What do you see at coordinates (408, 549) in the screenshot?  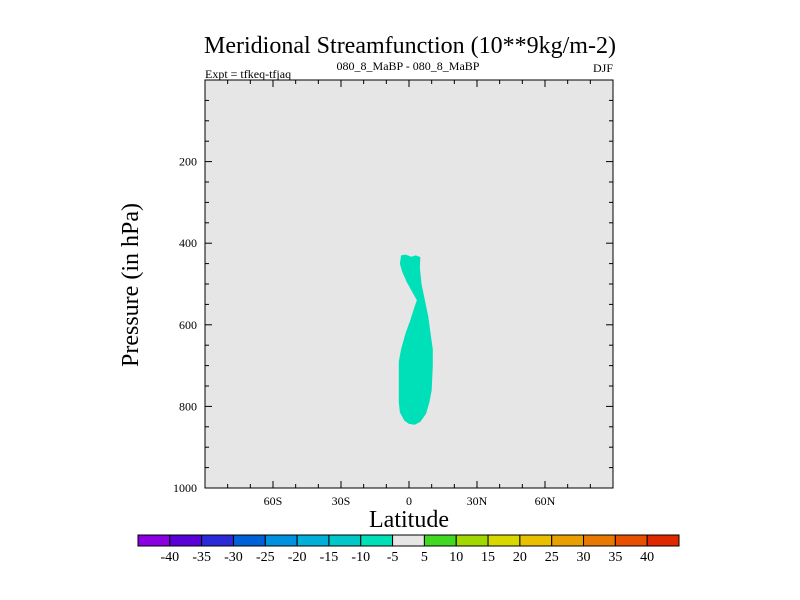 I see `colorbar: -40 -35 -30 -25 -20 -15 -10 -5 5 10 15 20 25 30 35 40` at bounding box center [408, 549].